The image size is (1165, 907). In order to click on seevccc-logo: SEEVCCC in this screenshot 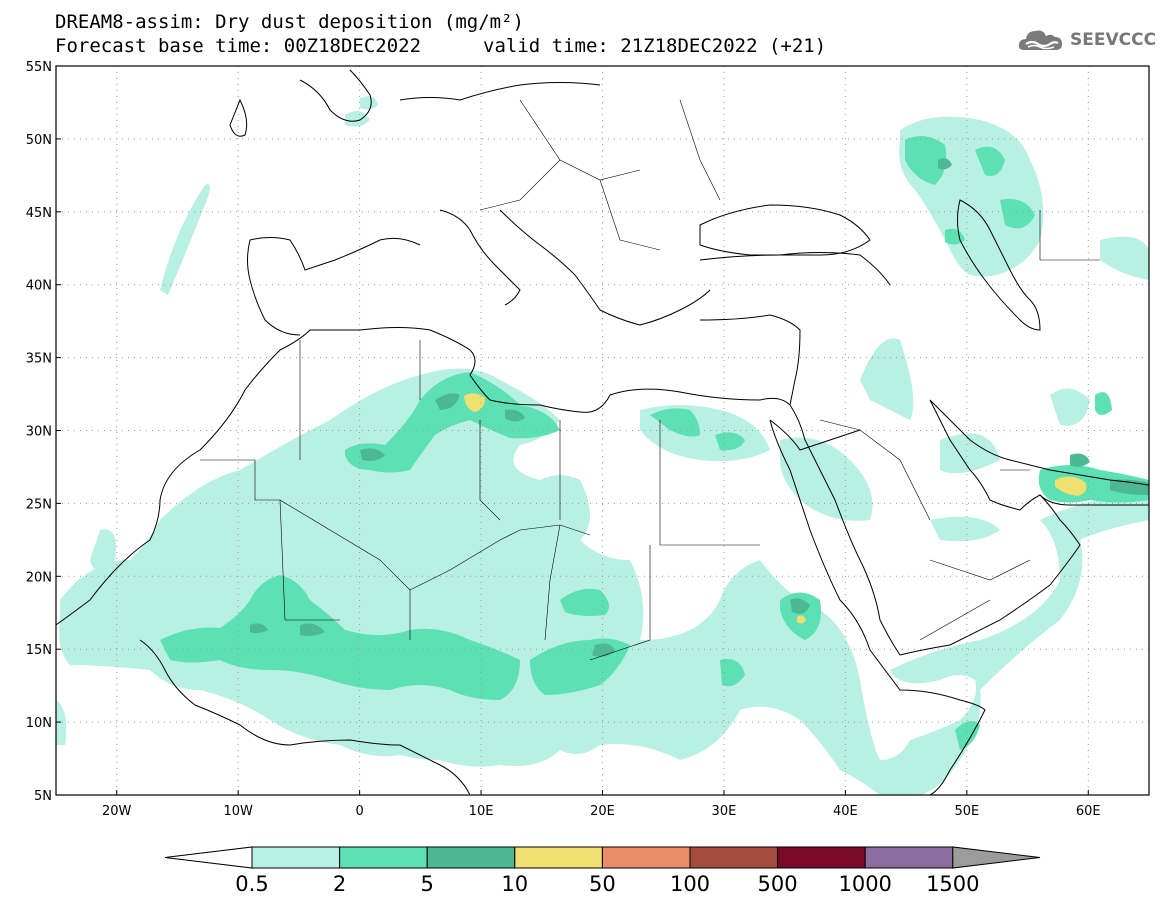, I will do `click(1087, 40)`.